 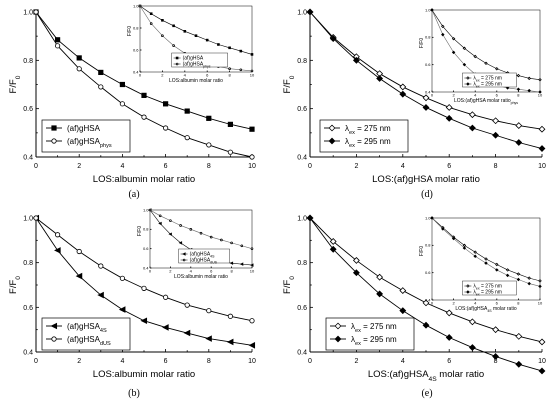 What do you see at coordinates (428, 217) in the screenshot?
I see `inset-y-tick-label: 1.0` at bounding box center [428, 217].